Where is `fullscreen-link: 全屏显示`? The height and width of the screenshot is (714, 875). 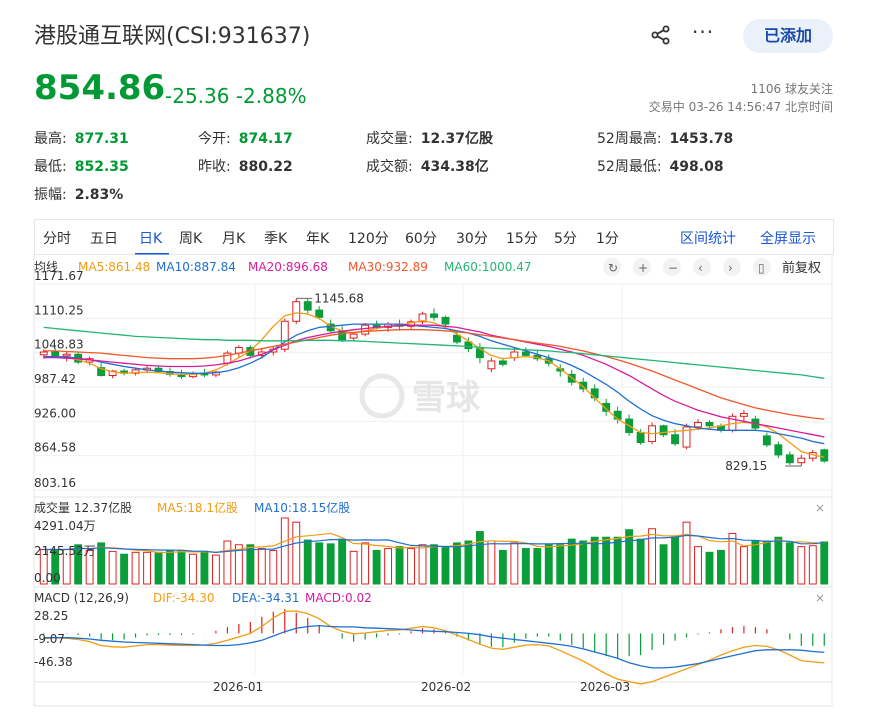 fullscreen-link: 全屏显示 is located at coordinates (788, 239).